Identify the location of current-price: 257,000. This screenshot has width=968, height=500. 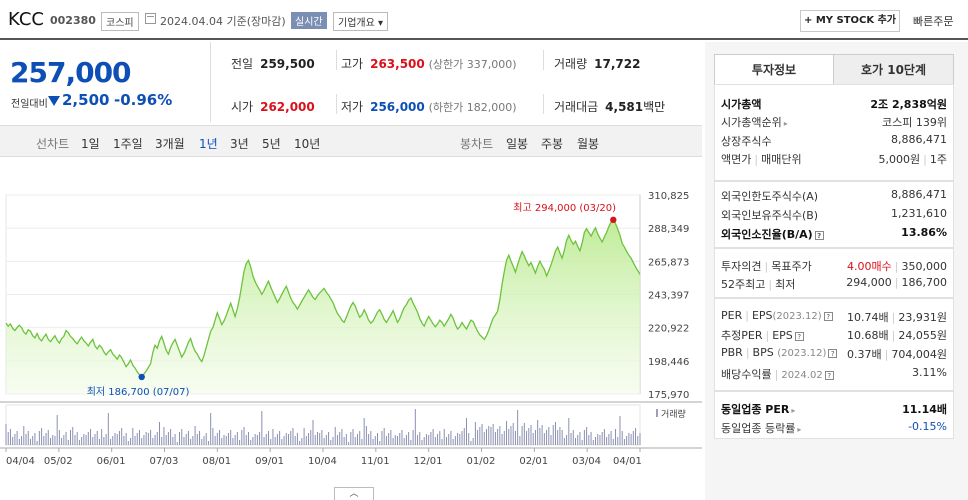
(71, 72).